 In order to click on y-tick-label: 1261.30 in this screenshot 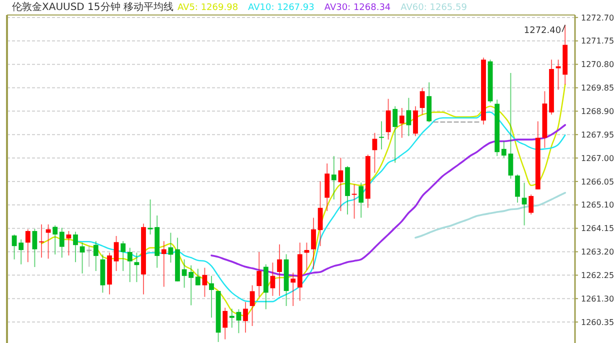, I will do `click(597, 299)`.